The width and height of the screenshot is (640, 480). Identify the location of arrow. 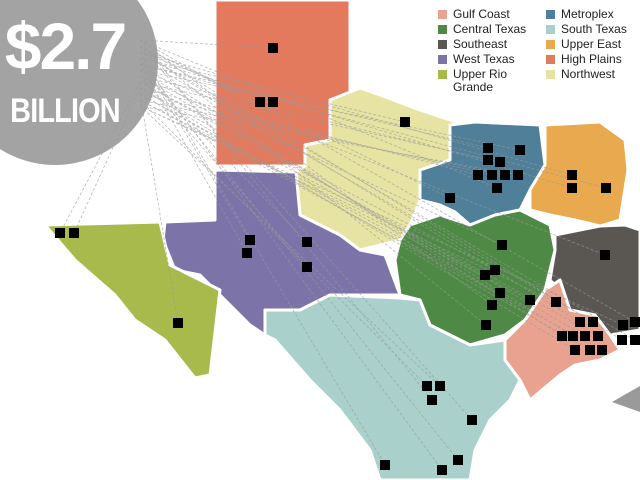
(626, 399).